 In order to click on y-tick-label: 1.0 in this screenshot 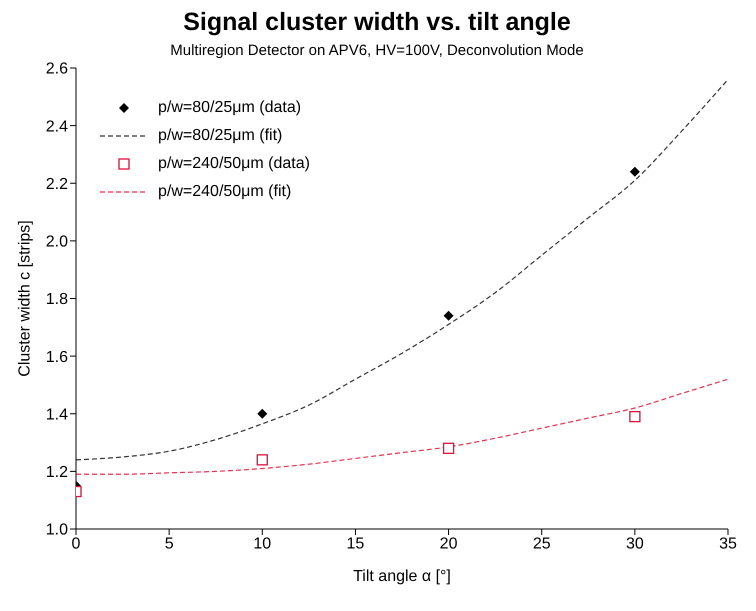, I will do `click(57, 530)`.